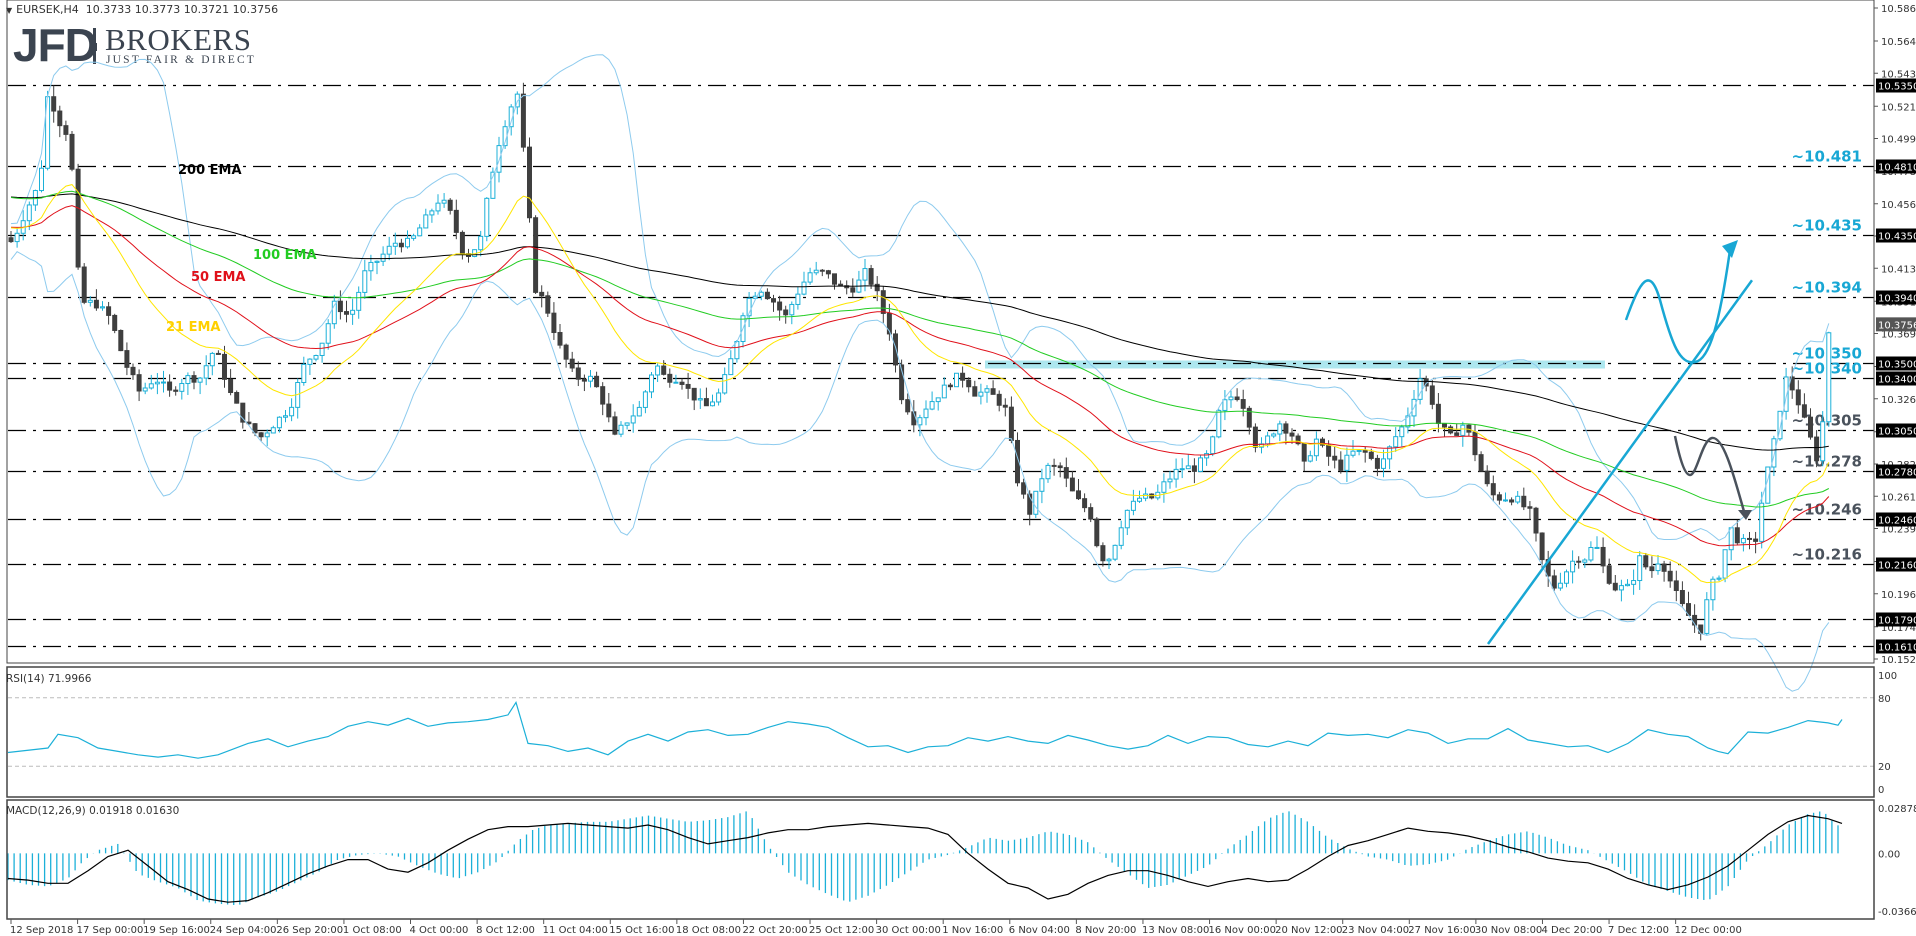 Image resolution: width=1916 pixels, height=936 pixels. Describe the element at coordinates (210, 170) in the screenshot. I see `ema-label: 200 EMA` at that location.